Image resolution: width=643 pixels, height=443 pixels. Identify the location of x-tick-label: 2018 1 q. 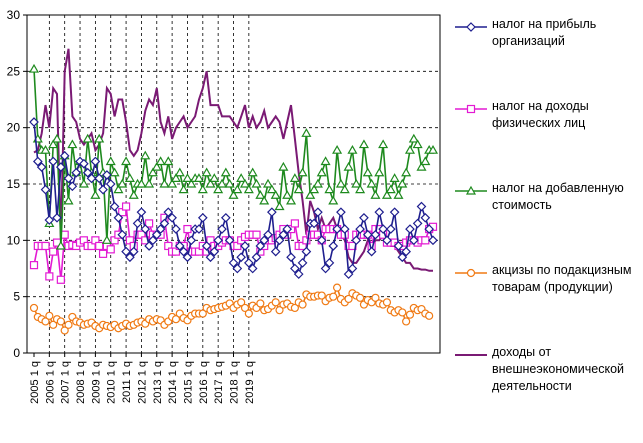
(235, 382).